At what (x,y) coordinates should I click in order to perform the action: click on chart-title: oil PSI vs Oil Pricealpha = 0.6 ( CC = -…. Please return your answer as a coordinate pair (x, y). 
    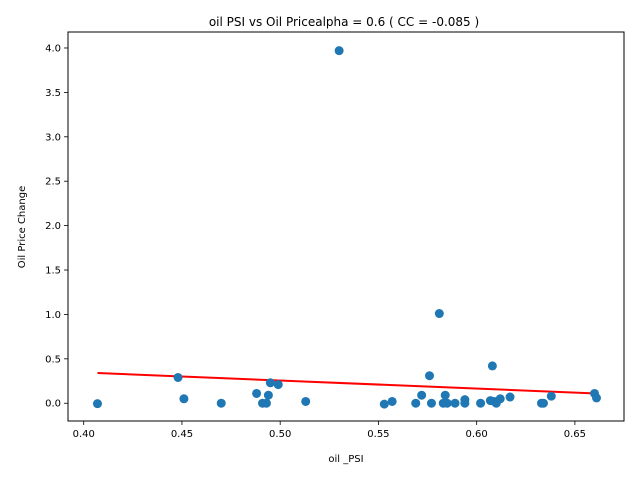
    Looking at the image, I should click on (344, 22).